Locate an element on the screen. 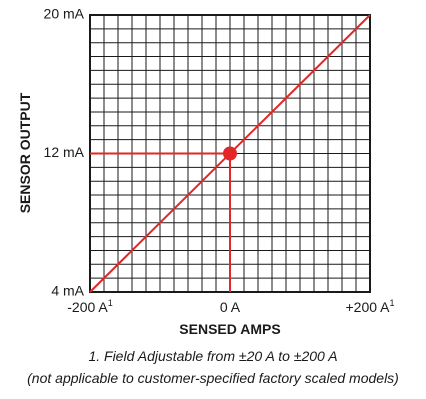 The height and width of the screenshot is (399, 426). footnote-field-adjustable: 1. Field Adjustable from ±20 A to ±200 A is located at coordinates (213, 356).